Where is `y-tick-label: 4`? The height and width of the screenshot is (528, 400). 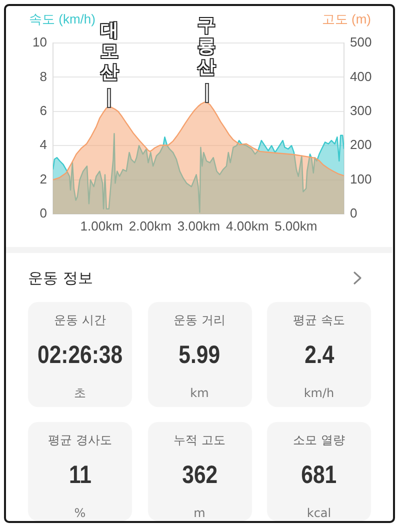 y-tick-label: 4 is located at coordinates (43, 144).